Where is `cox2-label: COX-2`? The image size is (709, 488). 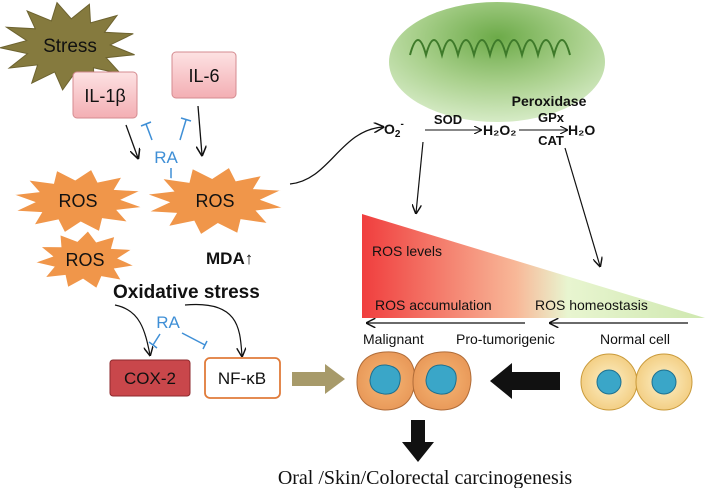 cox2-label: COX-2 is located at coordinates (150, 378).